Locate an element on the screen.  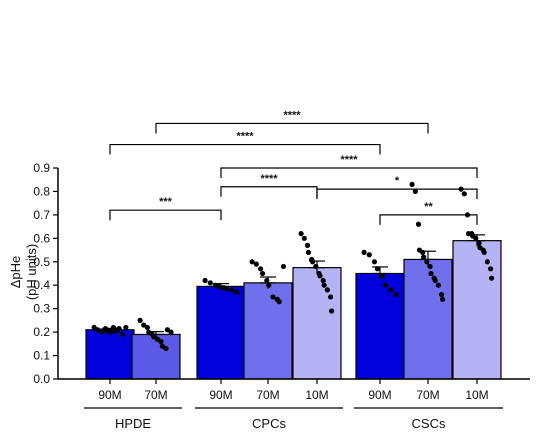
y-tick-label: 0.0 is located at coordinates (41, 379).